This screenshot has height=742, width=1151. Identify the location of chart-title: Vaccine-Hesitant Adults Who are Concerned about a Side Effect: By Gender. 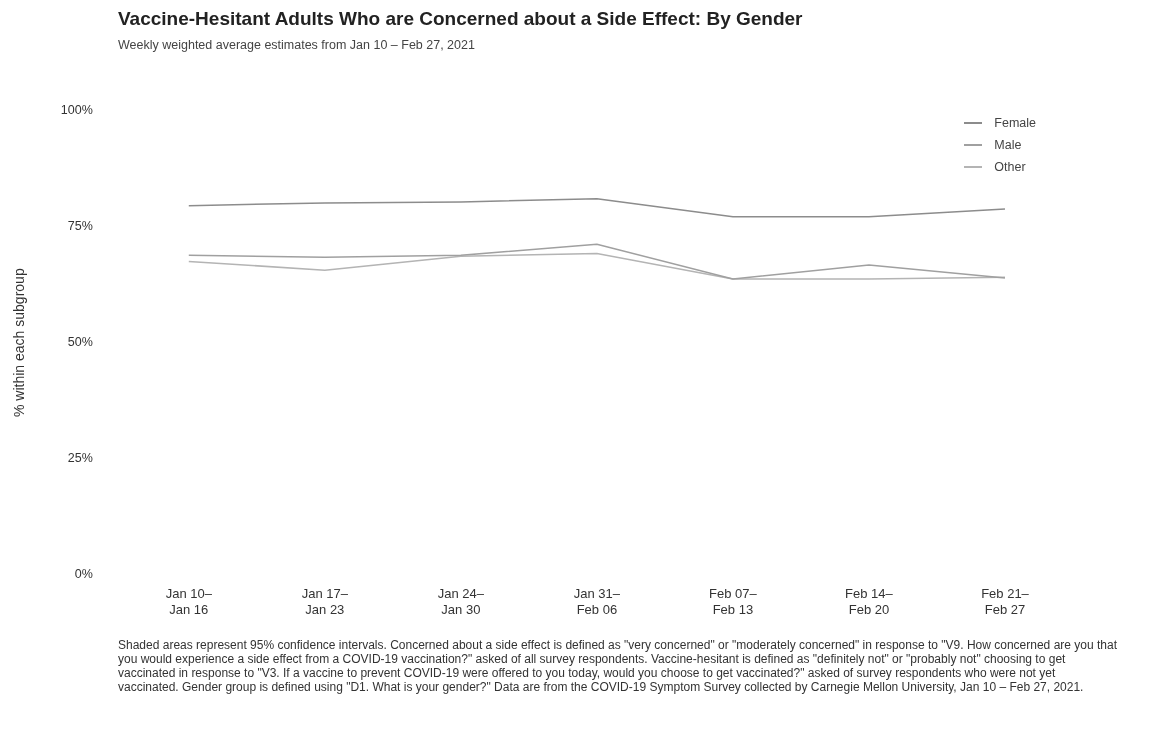
(460, 19).